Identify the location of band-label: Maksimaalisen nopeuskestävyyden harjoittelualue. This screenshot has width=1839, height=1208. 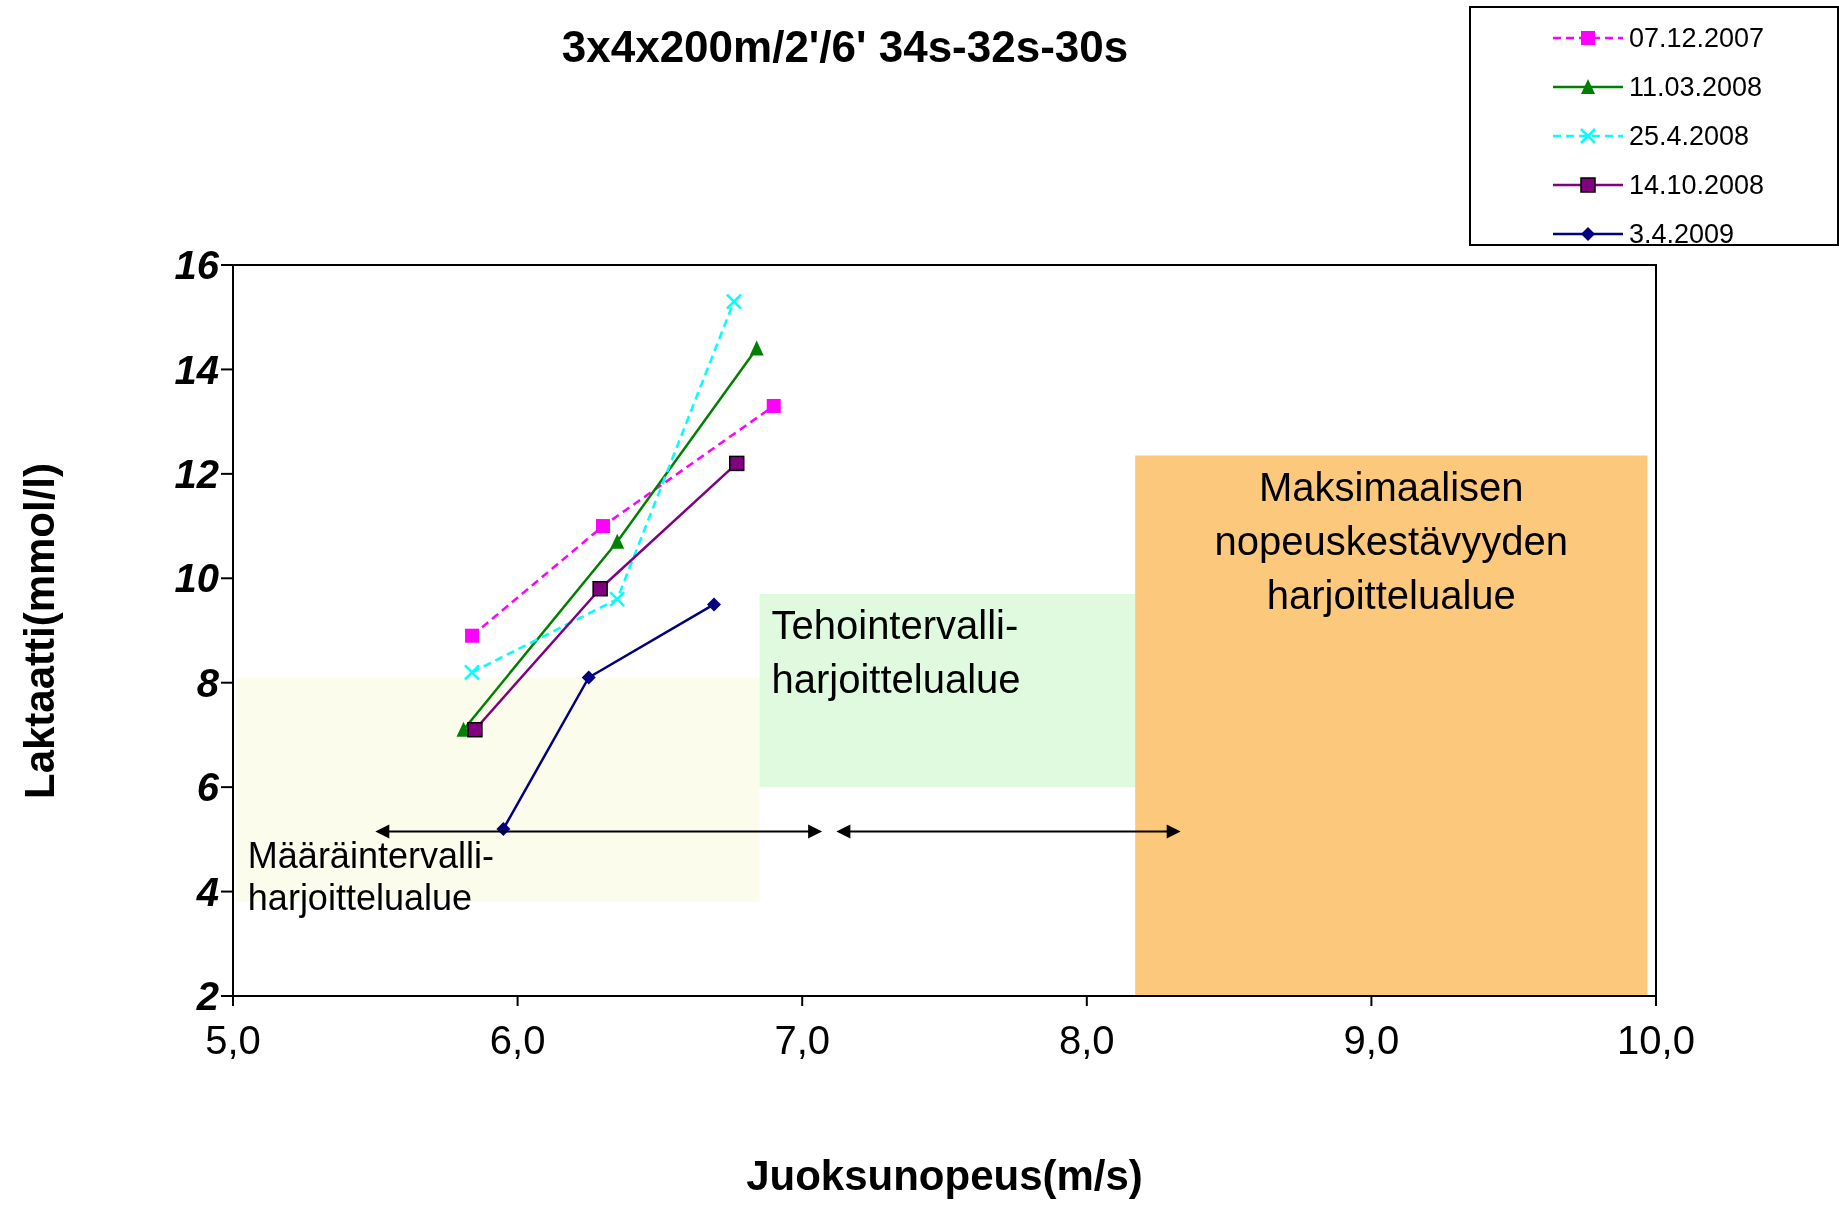
(1391, 540).